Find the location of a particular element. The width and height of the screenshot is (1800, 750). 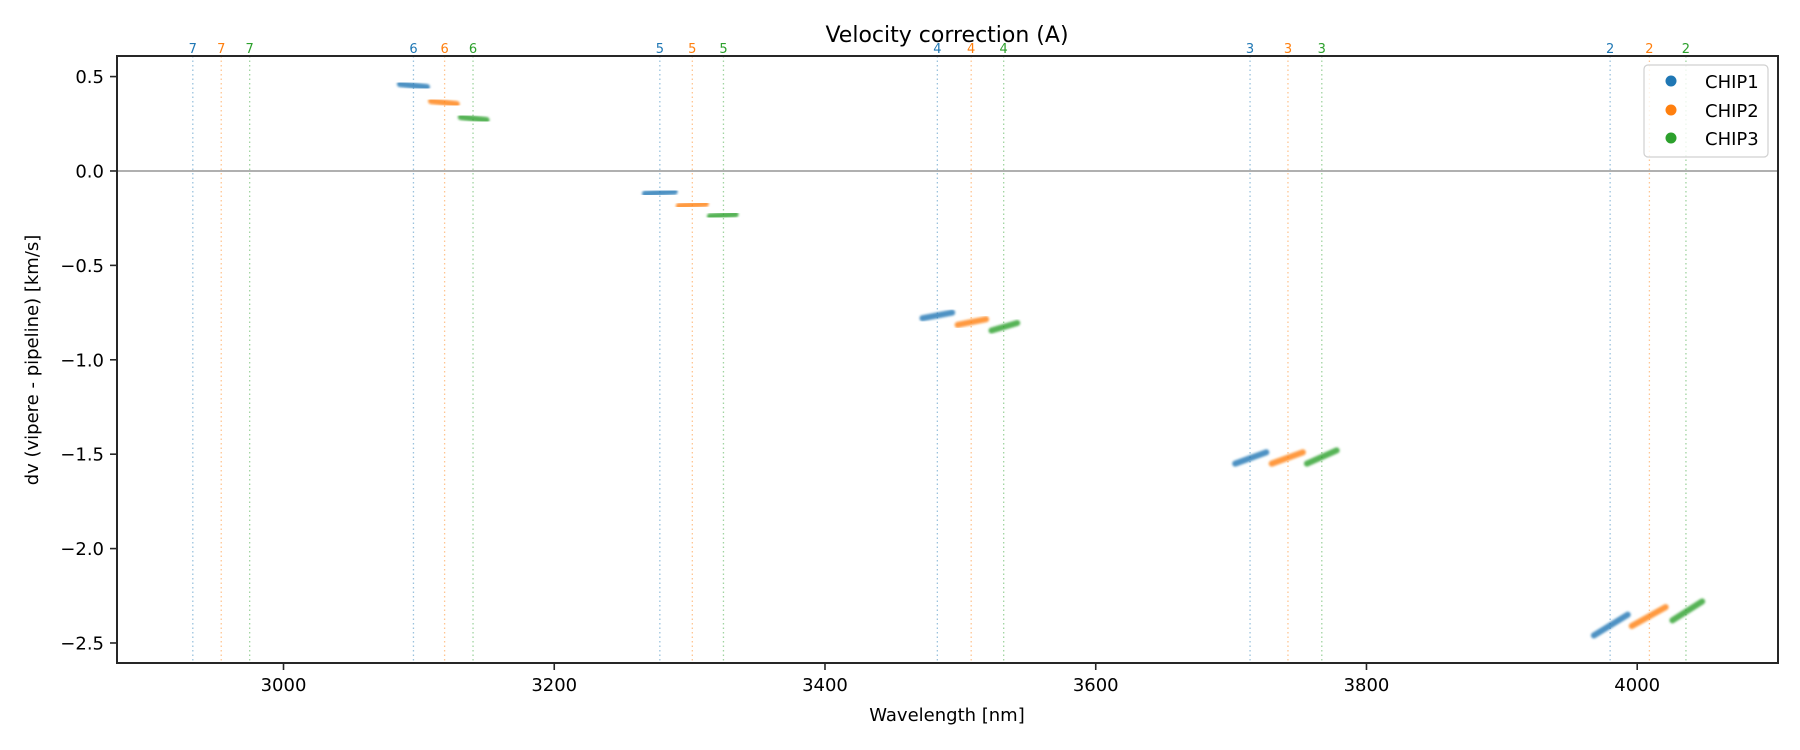

x-tick-label: 3600 is located at coordinates (1096, 685).